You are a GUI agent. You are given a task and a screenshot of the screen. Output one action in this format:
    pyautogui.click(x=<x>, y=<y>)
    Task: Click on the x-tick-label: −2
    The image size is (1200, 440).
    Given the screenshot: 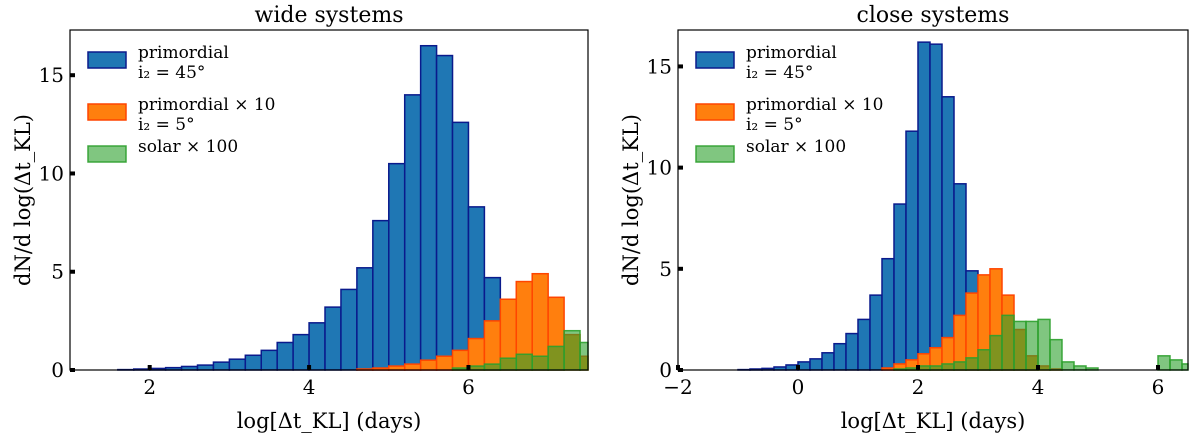 What is the action you would take?
    pyautogui.click(x=677, y=387)
    